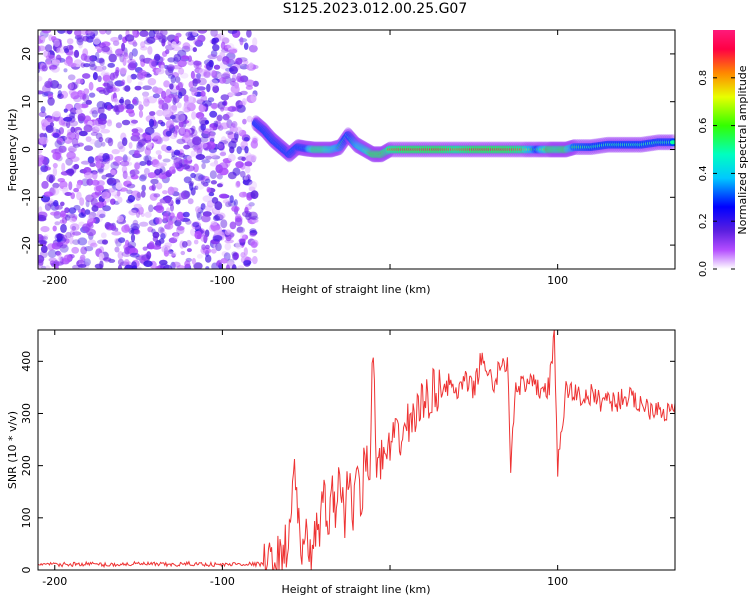 The image size is (750, 600). Describe the element at coordinates (26, 149) in the screenshot. I see `y-tick-label: 0` at that location.